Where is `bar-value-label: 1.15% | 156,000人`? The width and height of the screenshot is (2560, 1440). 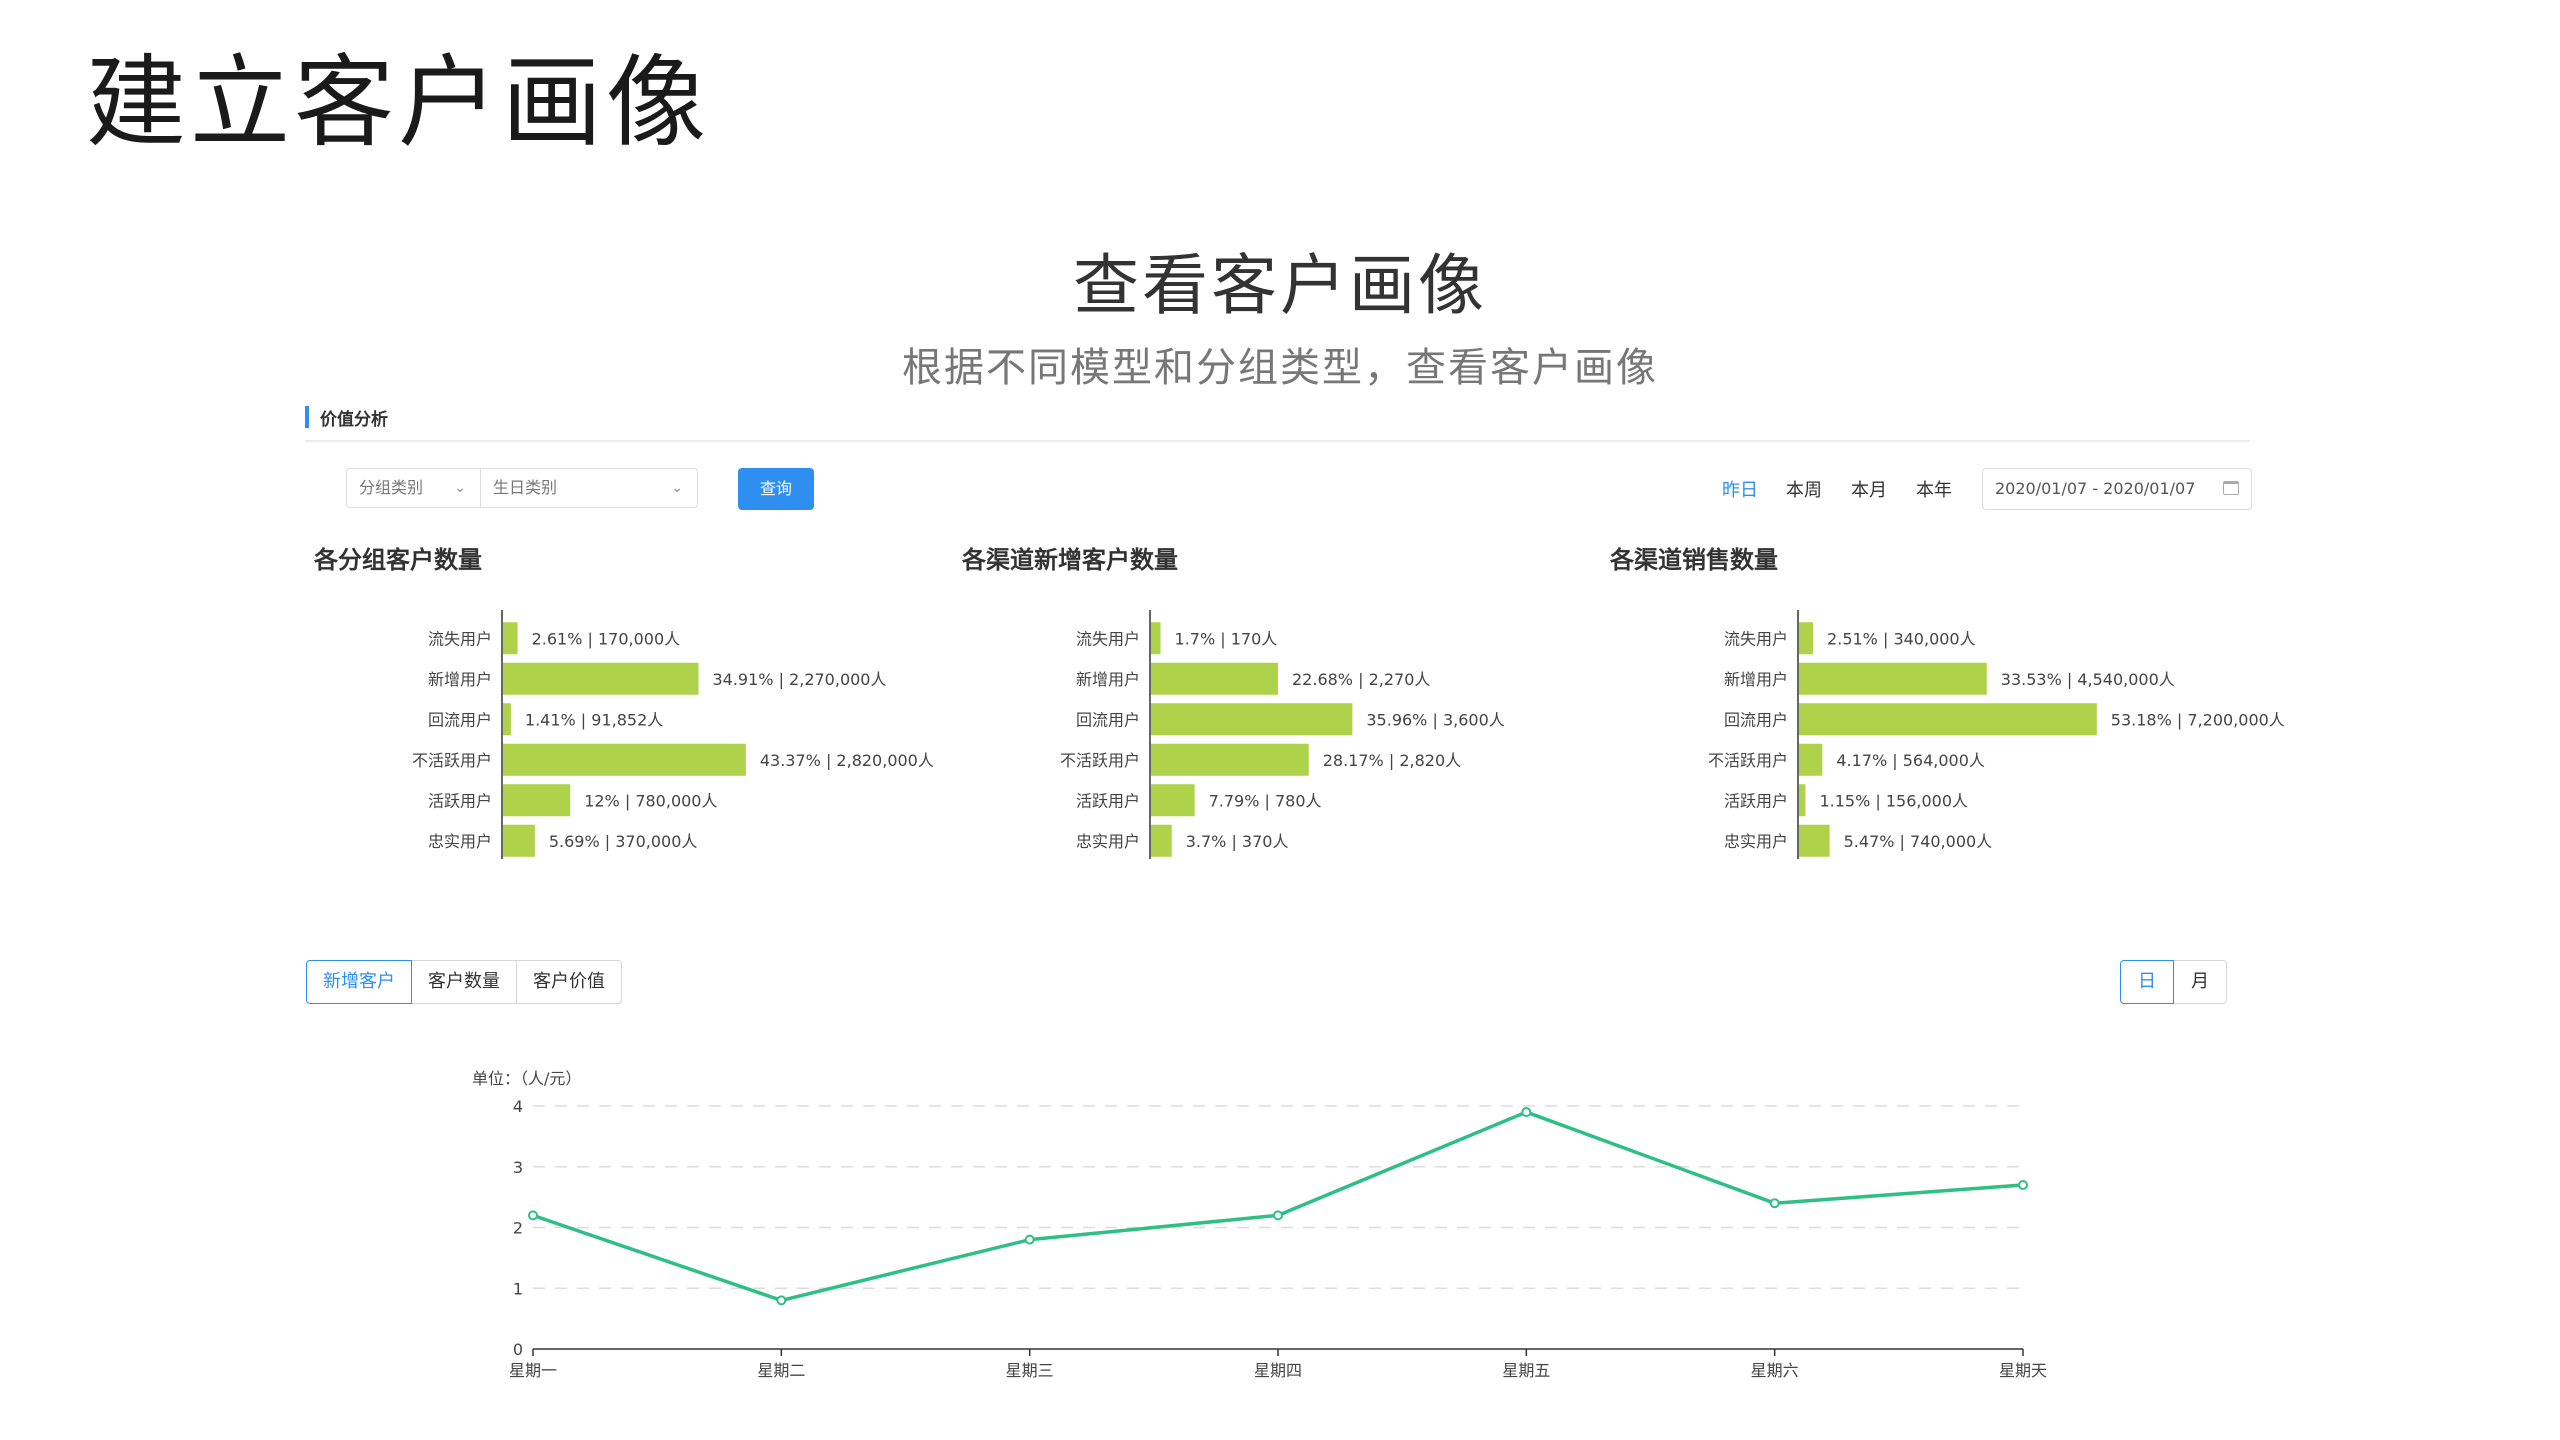 bar-value-label: 1.15% | 156,000人 is located at coordinates (1893, 800).